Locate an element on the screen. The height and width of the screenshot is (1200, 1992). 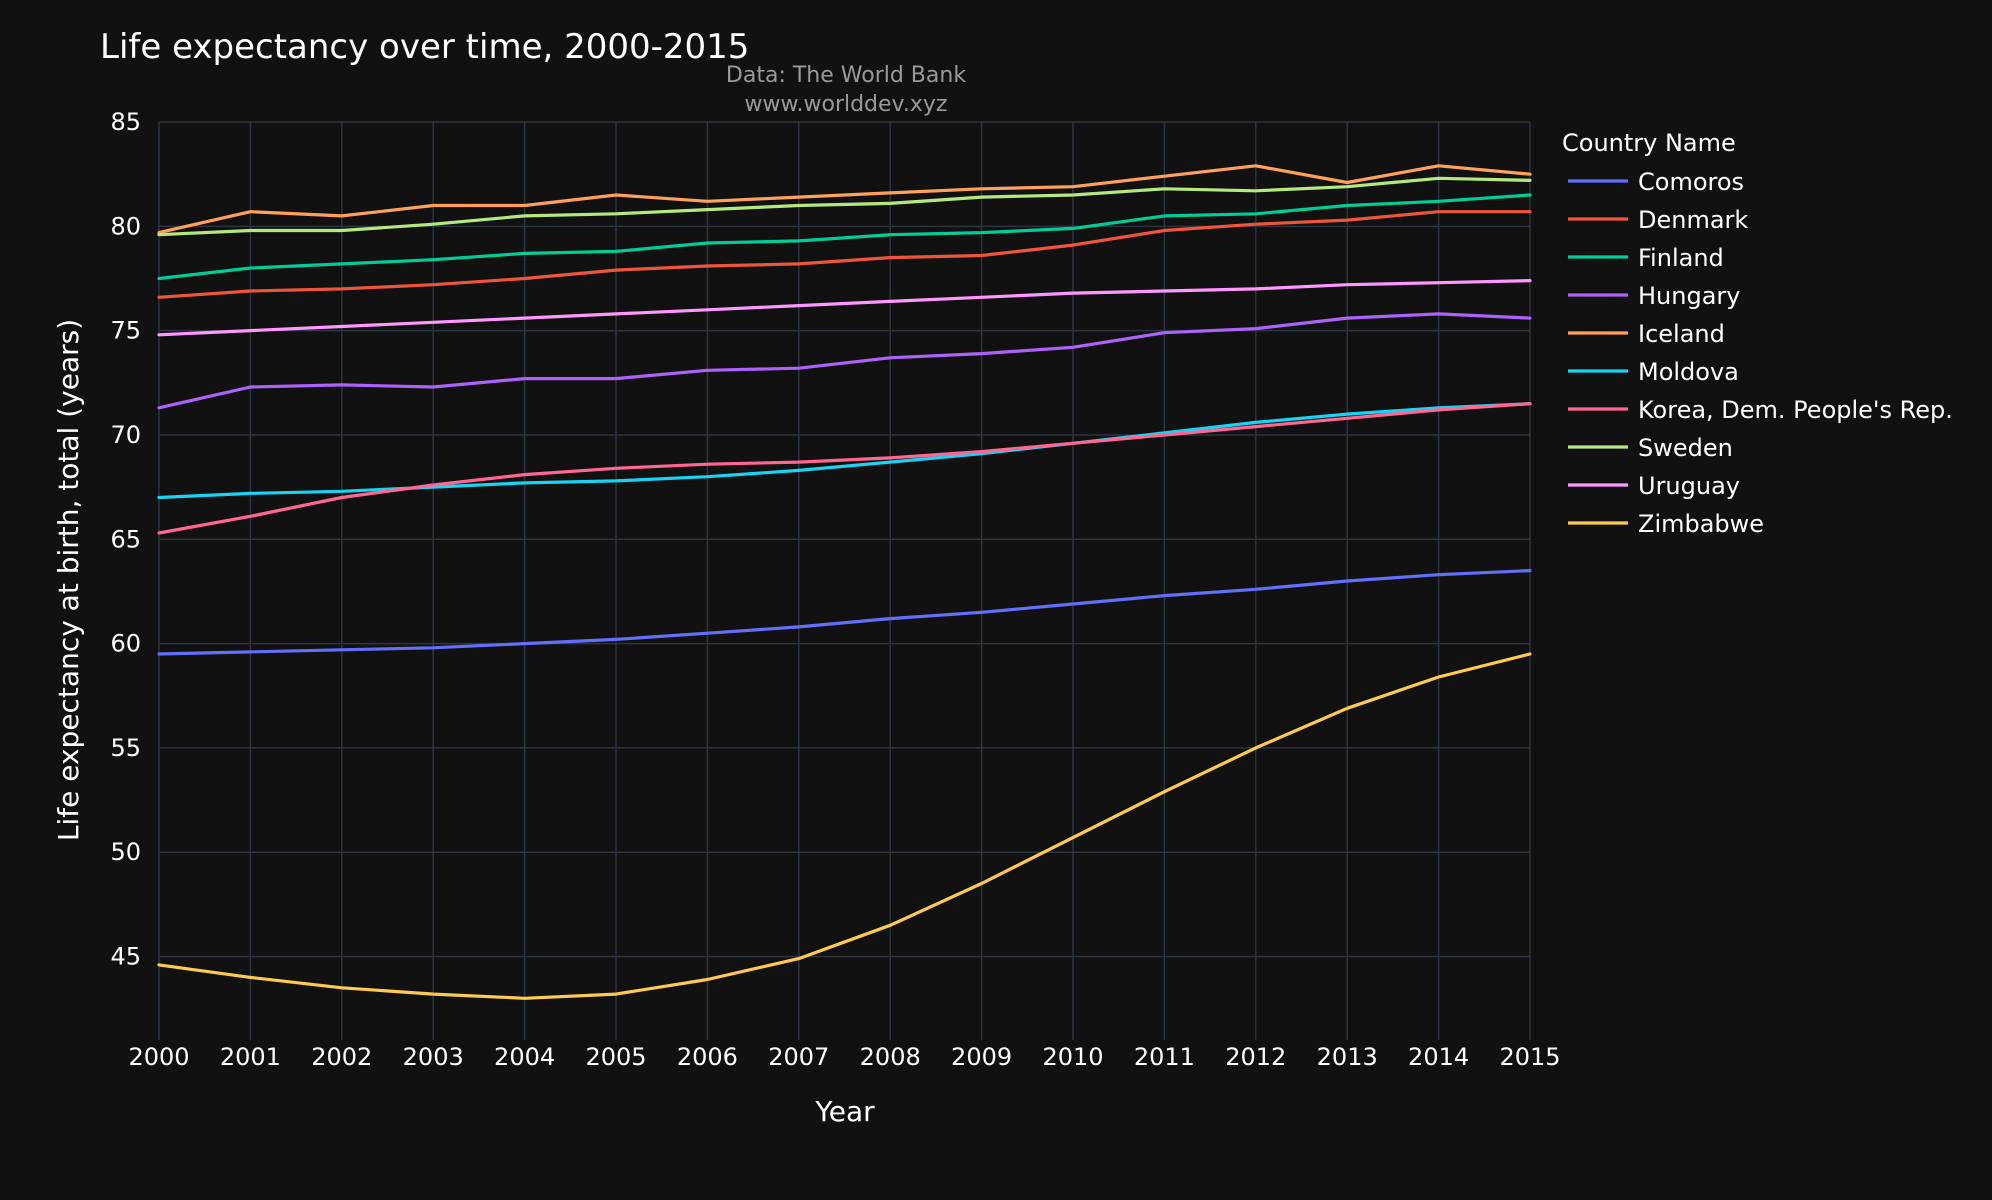
x-tick-label: 2012 is located at coordinates (1255, 1057).